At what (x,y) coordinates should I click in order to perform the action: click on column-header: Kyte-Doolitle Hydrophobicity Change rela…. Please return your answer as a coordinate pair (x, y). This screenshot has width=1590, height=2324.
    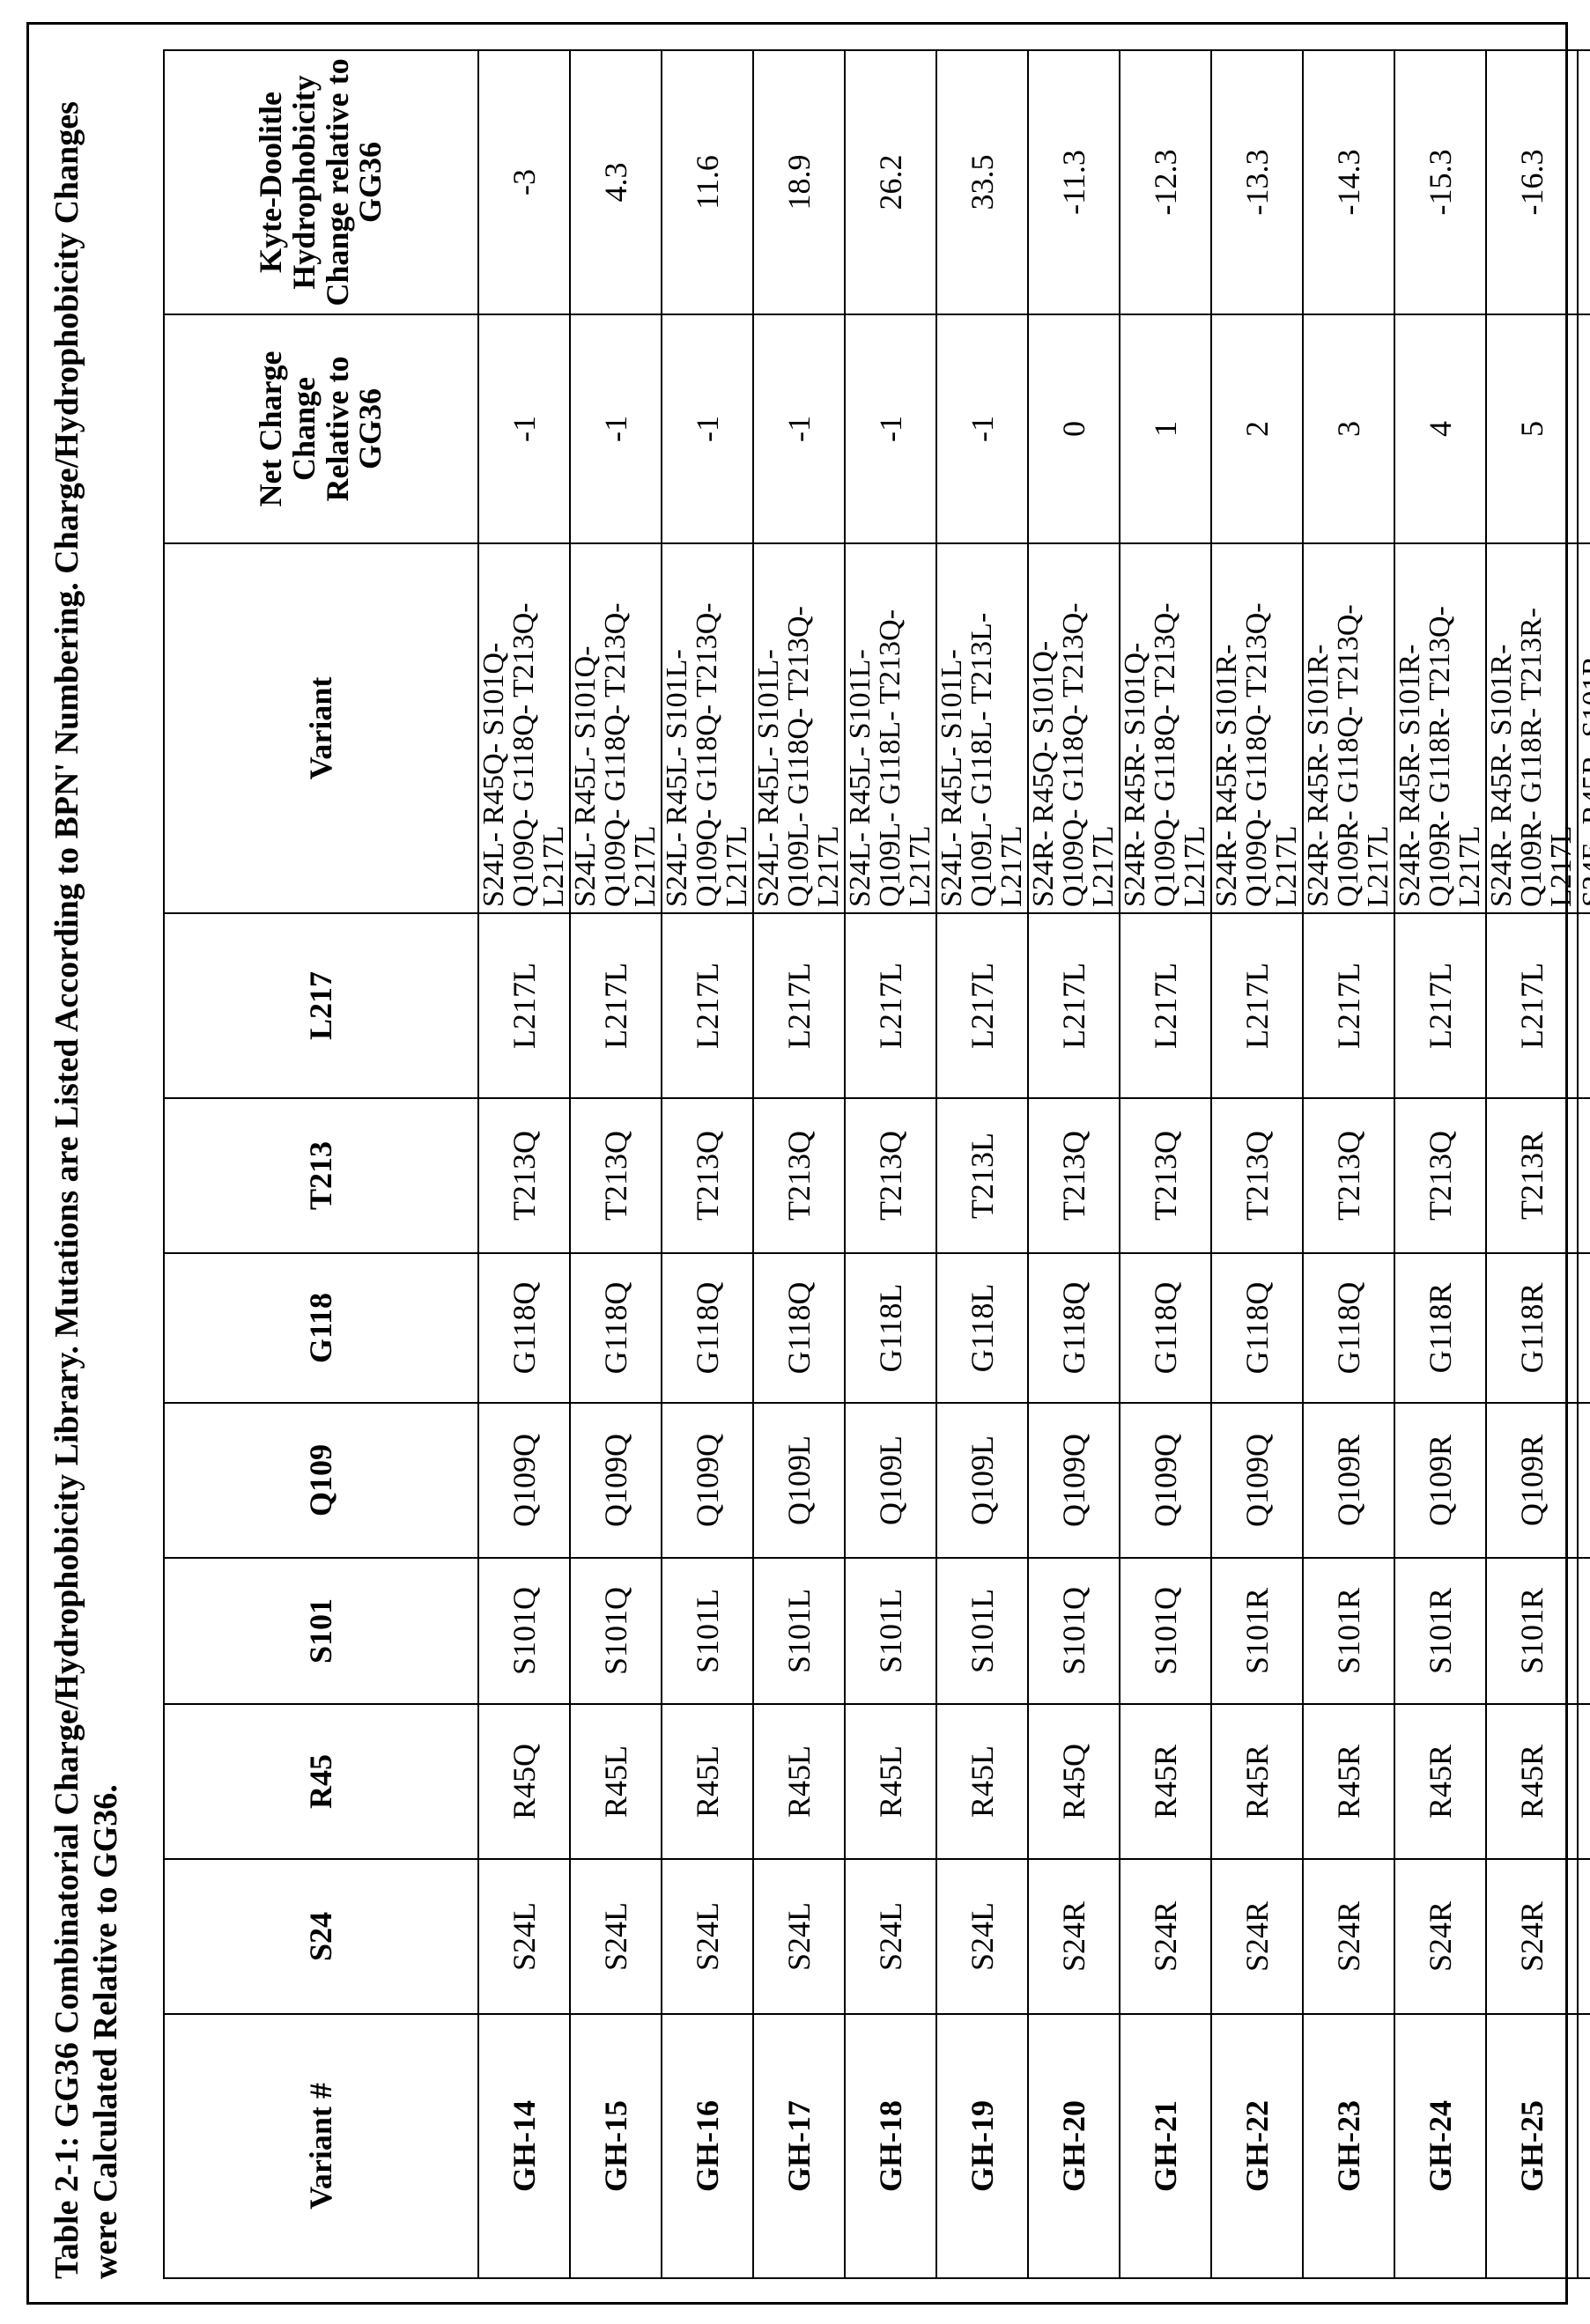
    Looking at the image, I should click on (321, 182).